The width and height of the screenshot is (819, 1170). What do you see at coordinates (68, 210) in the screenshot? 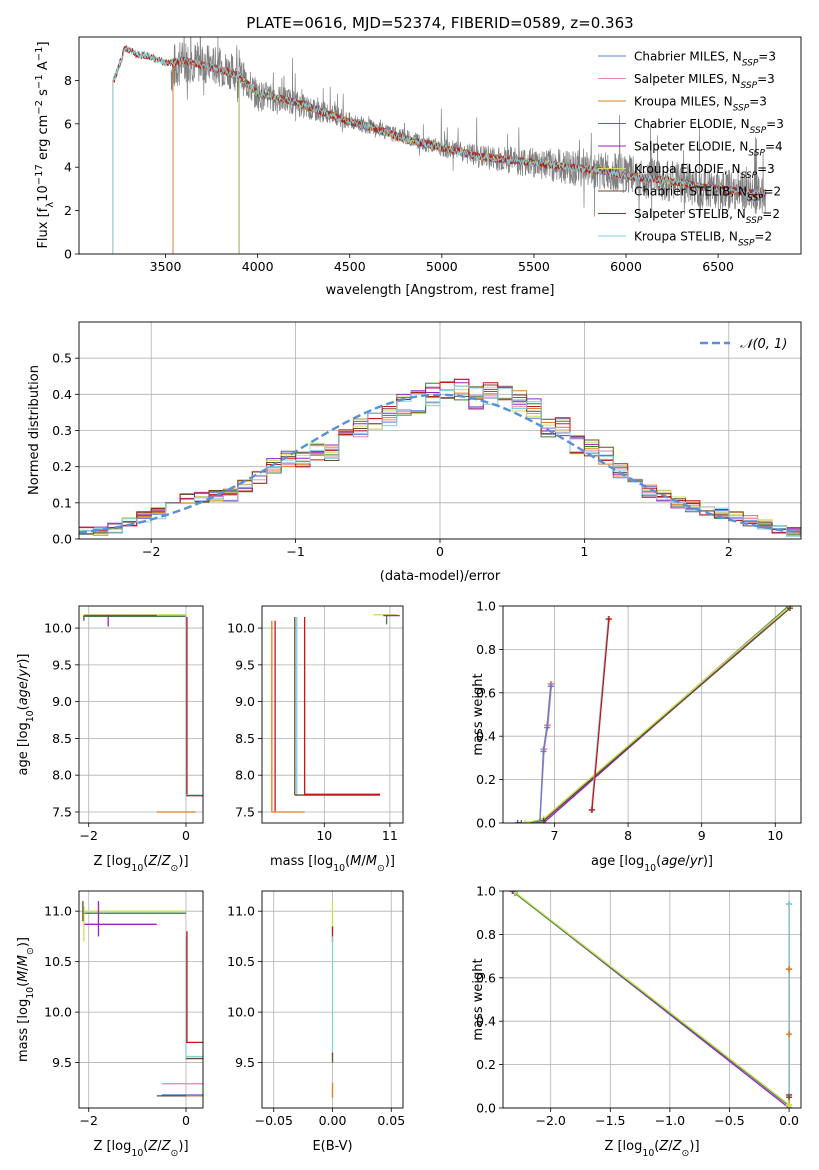
I see `y-tick-label: 2` at bounding box center [68, 210].